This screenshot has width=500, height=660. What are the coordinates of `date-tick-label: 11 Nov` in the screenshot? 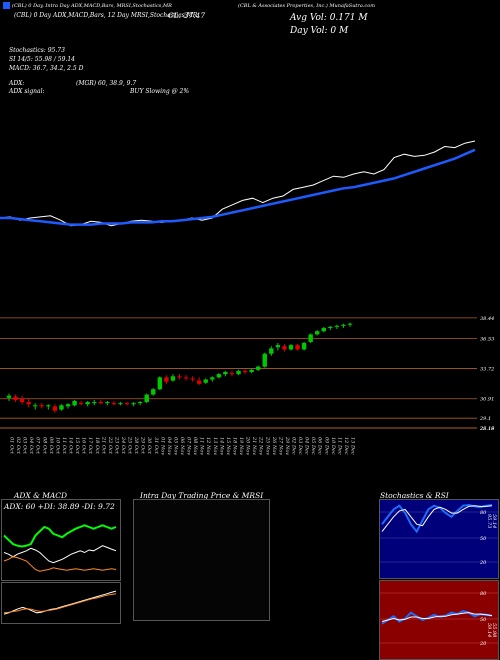 It's located at (202, 446).